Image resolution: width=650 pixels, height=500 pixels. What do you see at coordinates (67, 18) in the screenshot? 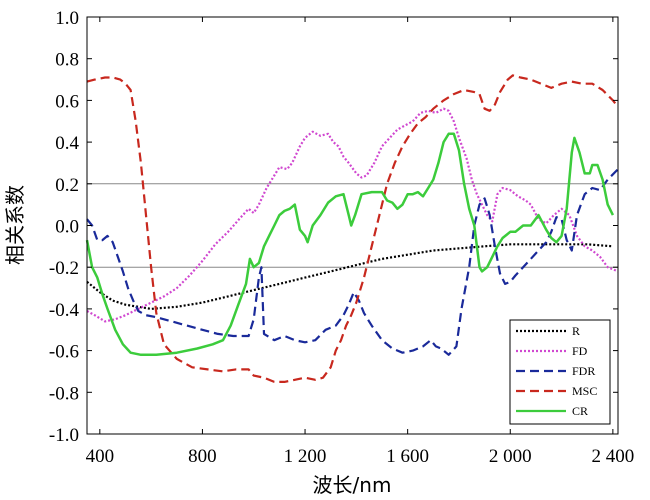
I see `y-tick-label: 1.0` at bounding box center [67, 18].